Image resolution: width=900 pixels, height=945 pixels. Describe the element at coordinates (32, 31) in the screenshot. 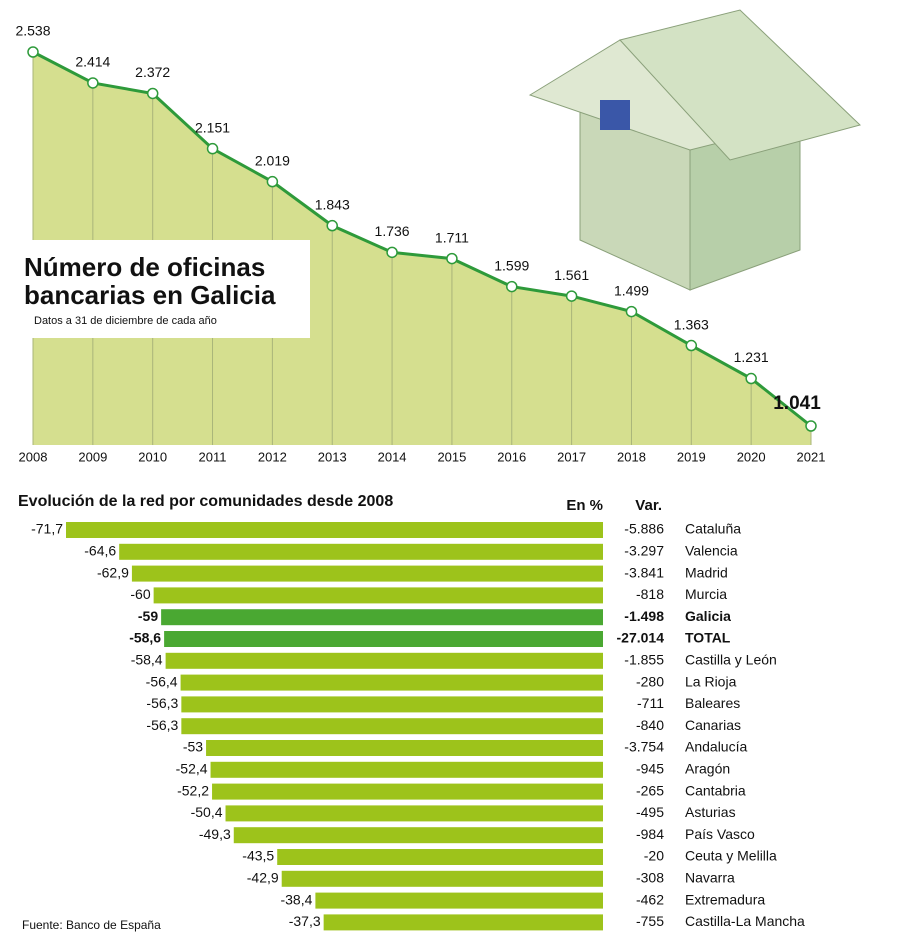

I see `value-label: 2.538` at that location.